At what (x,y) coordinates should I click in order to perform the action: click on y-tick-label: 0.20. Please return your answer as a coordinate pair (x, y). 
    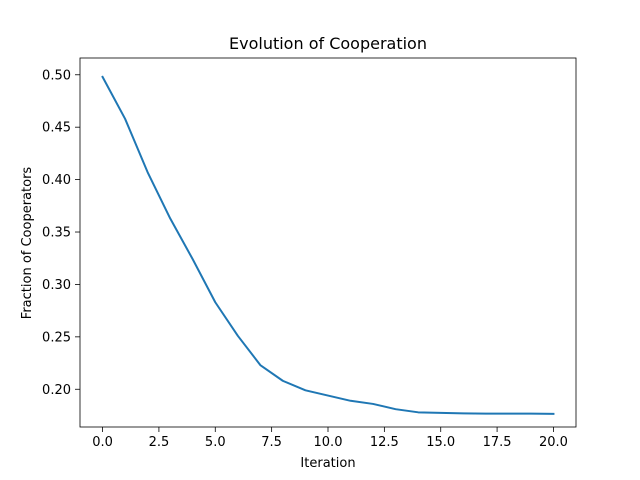
    Looking at the image, I should click on (56, 390).